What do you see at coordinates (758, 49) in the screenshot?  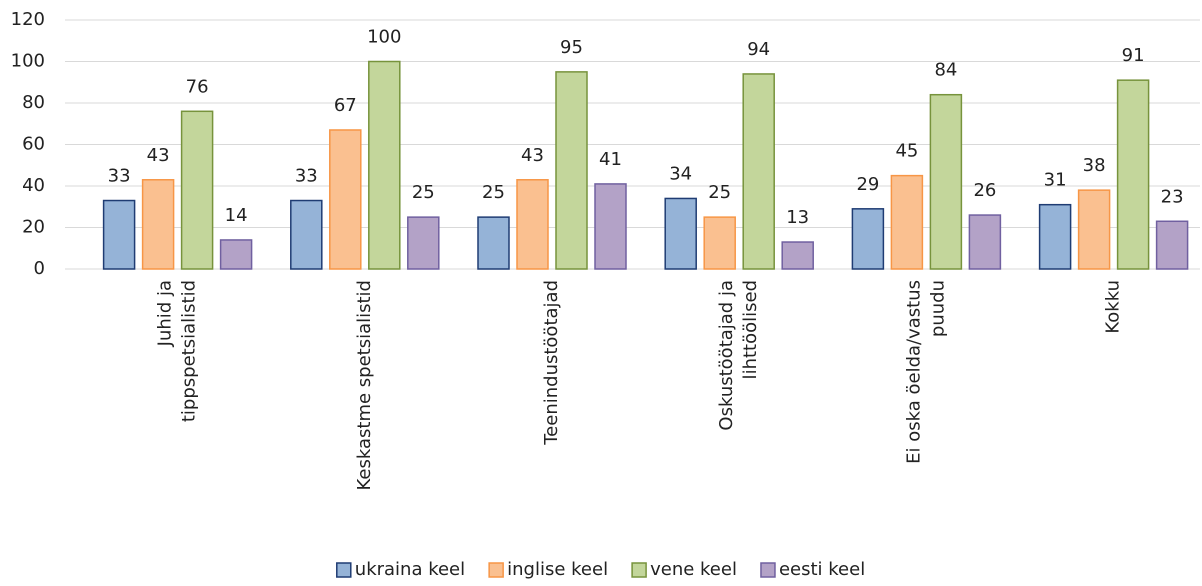 I see `data-label: 94` at bounding box center [758, 49].